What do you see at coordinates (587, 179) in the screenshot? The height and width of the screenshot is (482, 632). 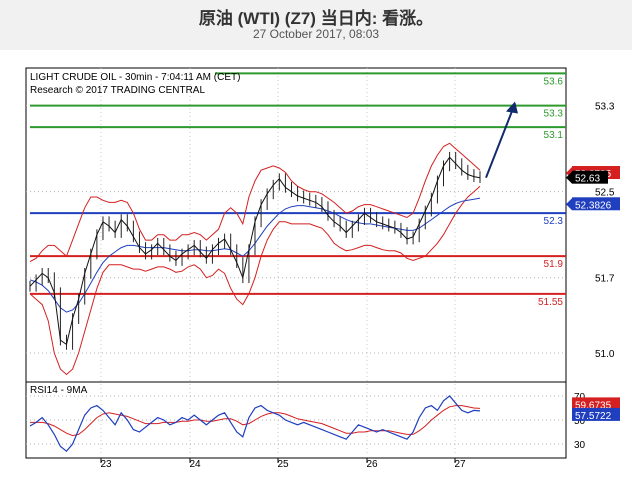 I see `price-marker-label: 52.63` at bounding box center [587, 179].